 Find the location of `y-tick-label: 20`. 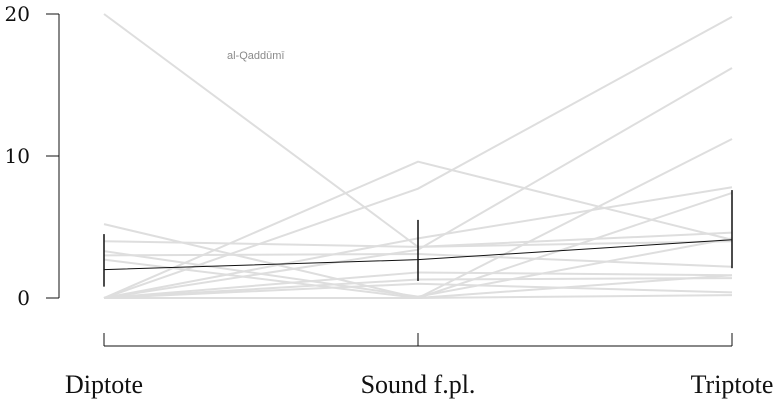

y-tick-label: 20 is located at coordinates (17, 14).